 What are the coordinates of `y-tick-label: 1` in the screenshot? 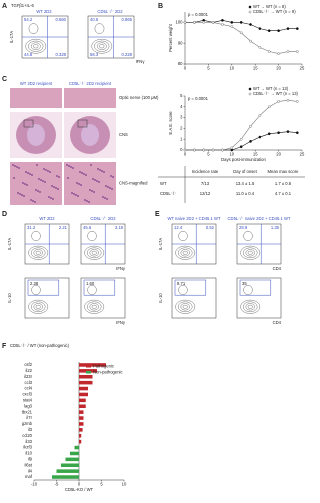 It's located at (181, 138).